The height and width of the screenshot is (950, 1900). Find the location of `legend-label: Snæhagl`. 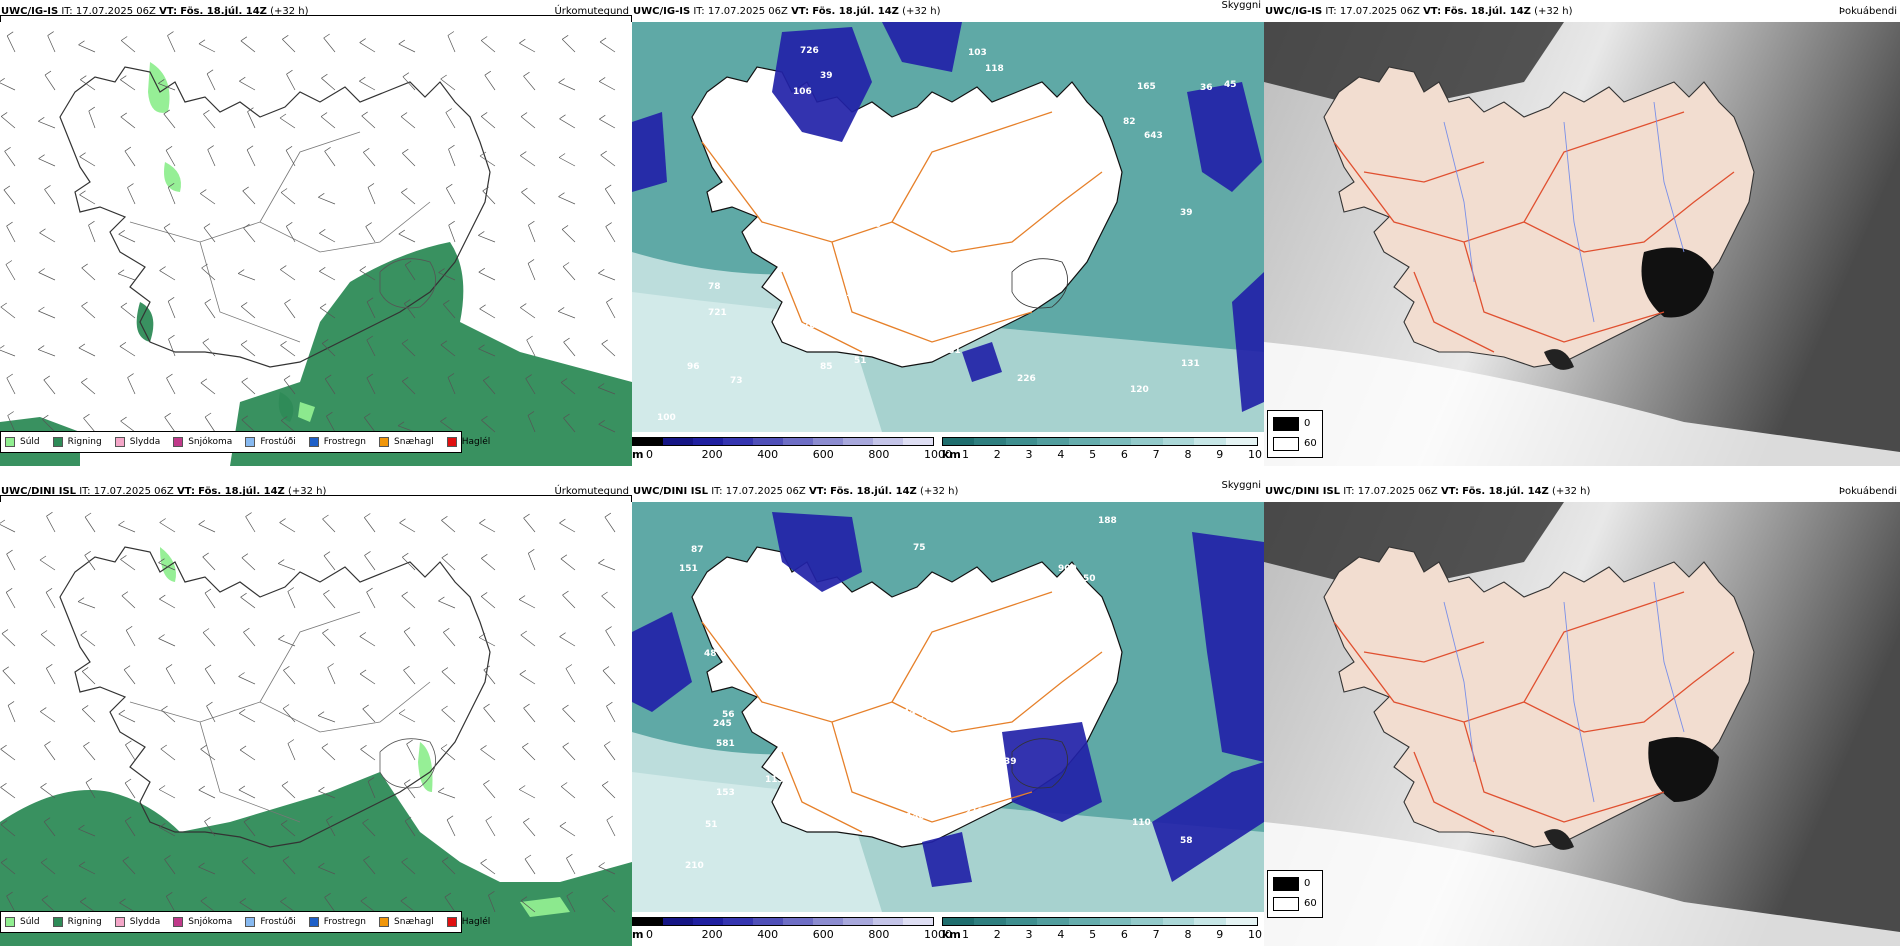

legend-label: Snæhagl is located at coordinates (414, 442).